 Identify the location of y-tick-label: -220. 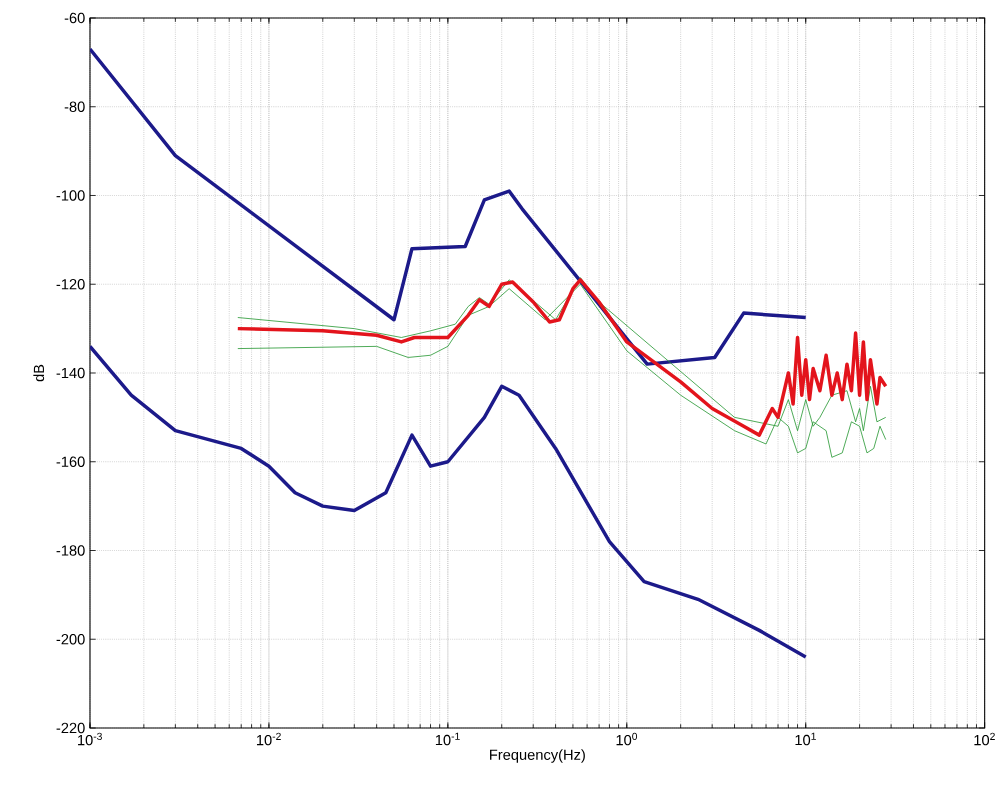
(70, 728).